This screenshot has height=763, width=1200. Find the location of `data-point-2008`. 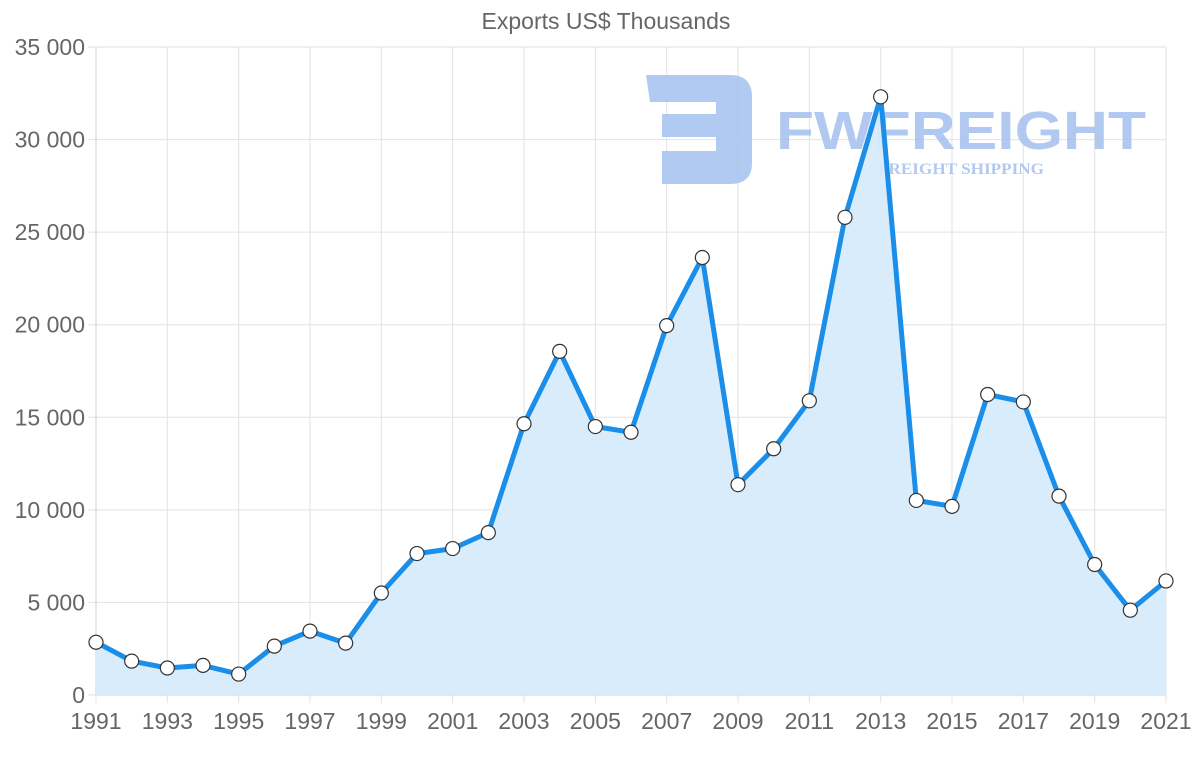

data-point-2008 is located at coordinates (702, 257).